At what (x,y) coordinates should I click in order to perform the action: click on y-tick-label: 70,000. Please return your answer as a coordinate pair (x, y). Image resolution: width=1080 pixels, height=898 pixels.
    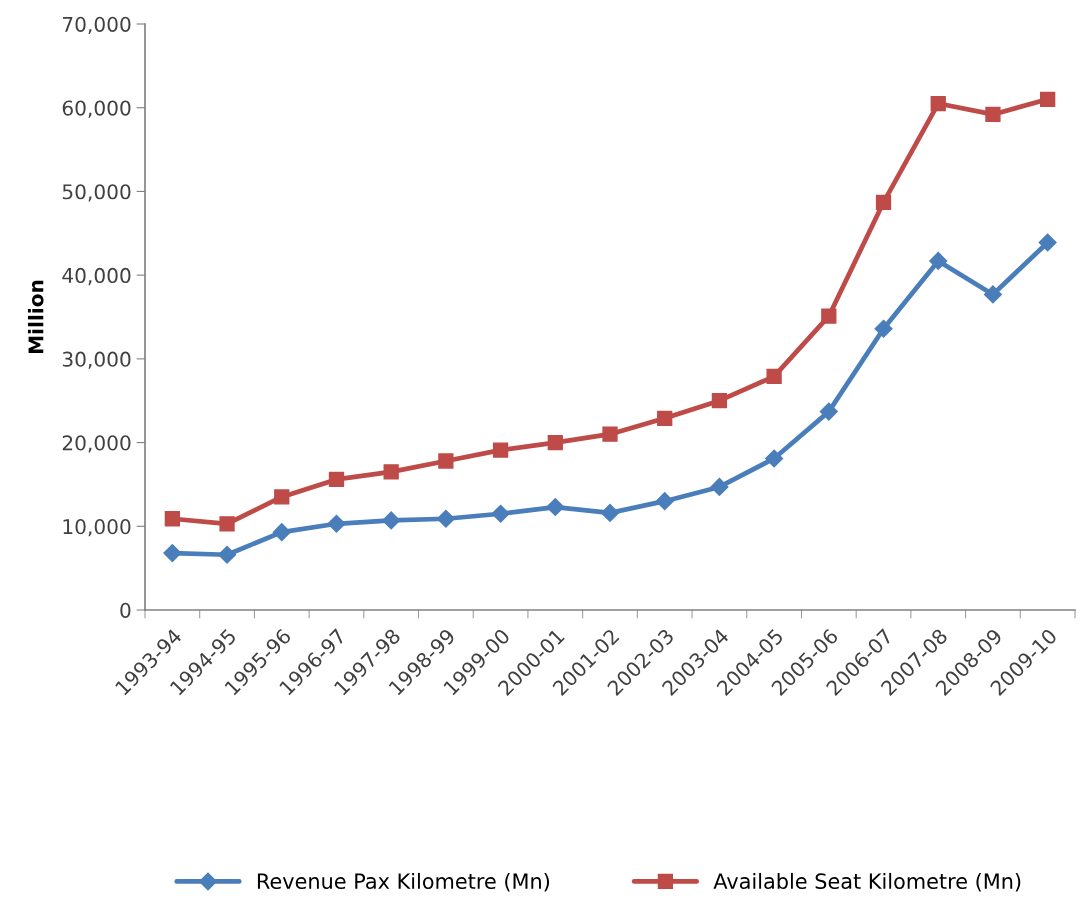
    Looking at the image, I should click on (96, 25).